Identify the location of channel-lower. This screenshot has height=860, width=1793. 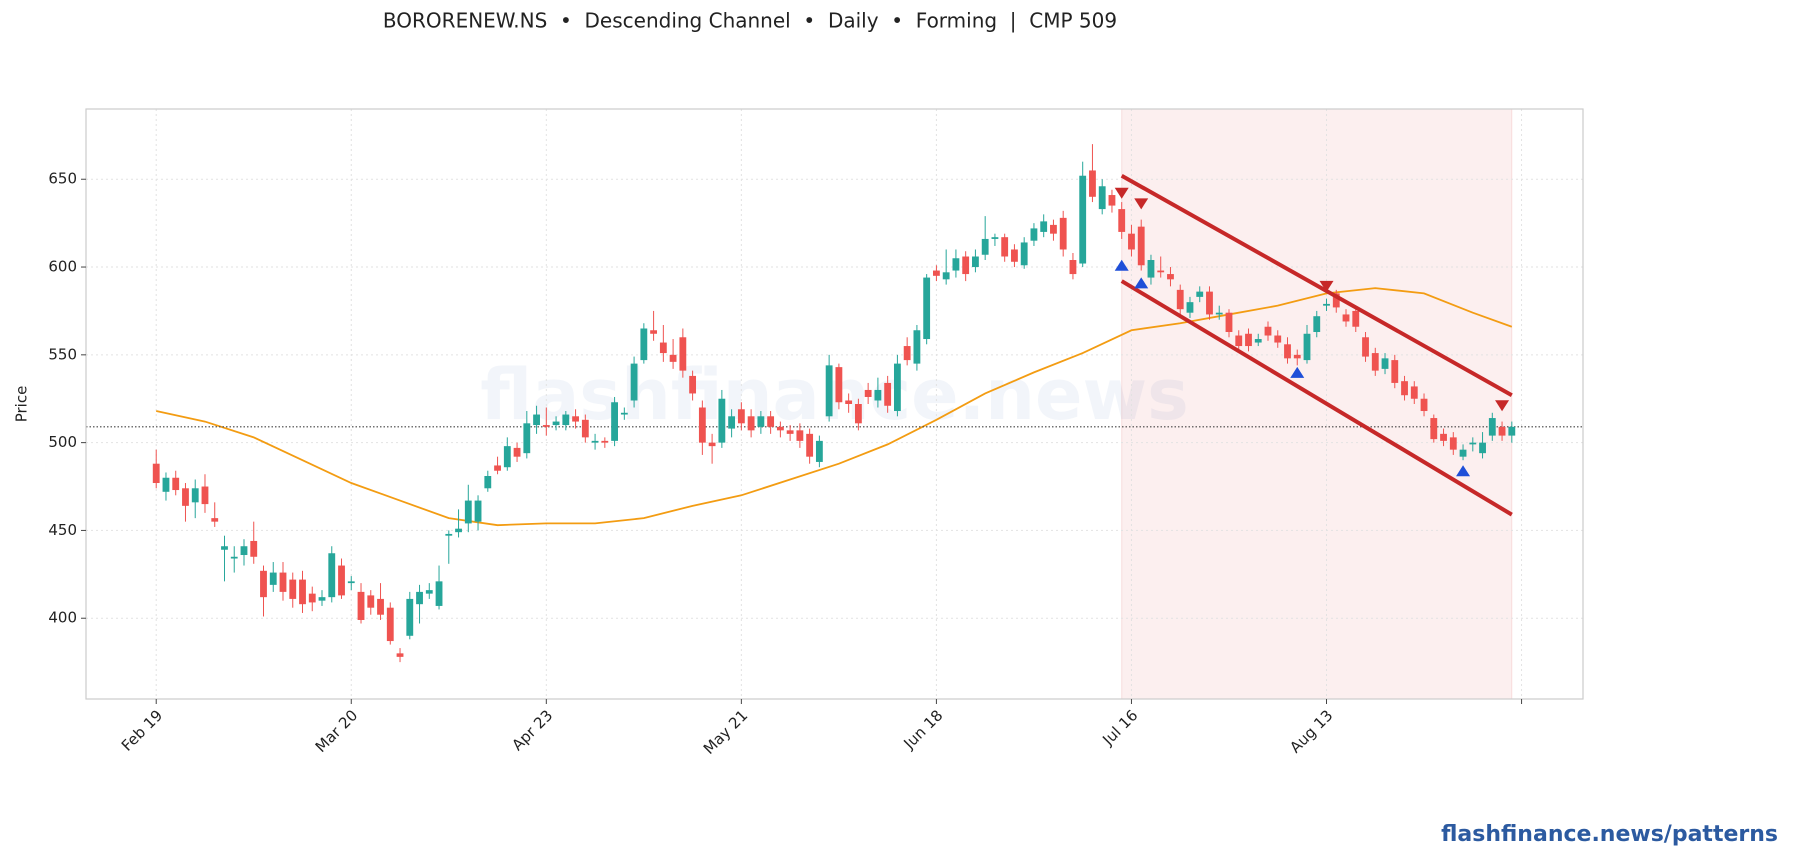
(1316, 398).